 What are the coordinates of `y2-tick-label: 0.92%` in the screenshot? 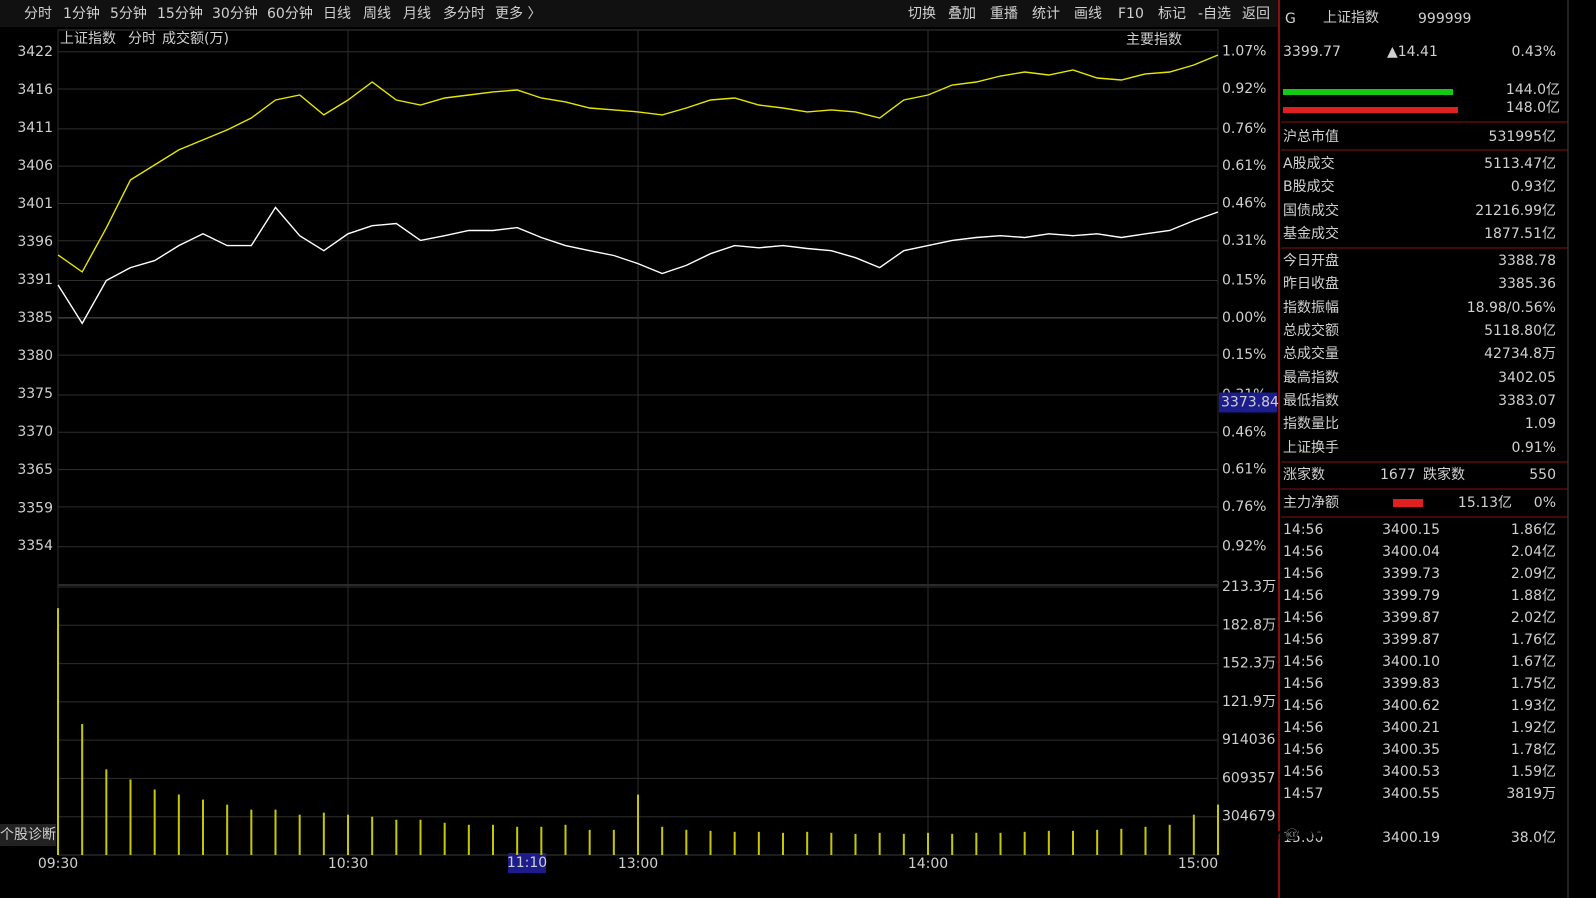 It's located at (1244, 89).